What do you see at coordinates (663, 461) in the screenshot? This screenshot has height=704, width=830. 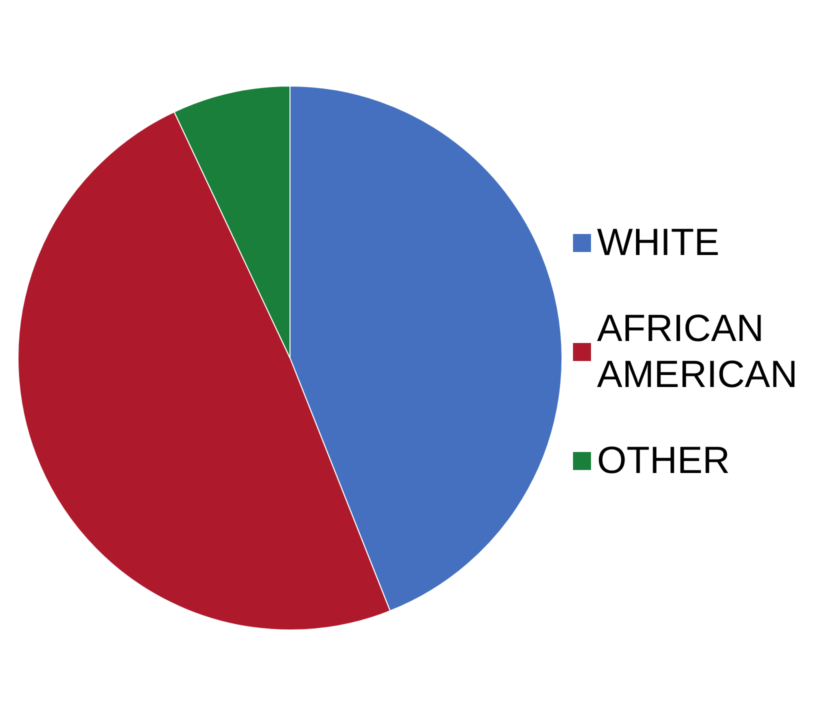 I see `legend-label: OTHER` at bounding box center [663, 461].